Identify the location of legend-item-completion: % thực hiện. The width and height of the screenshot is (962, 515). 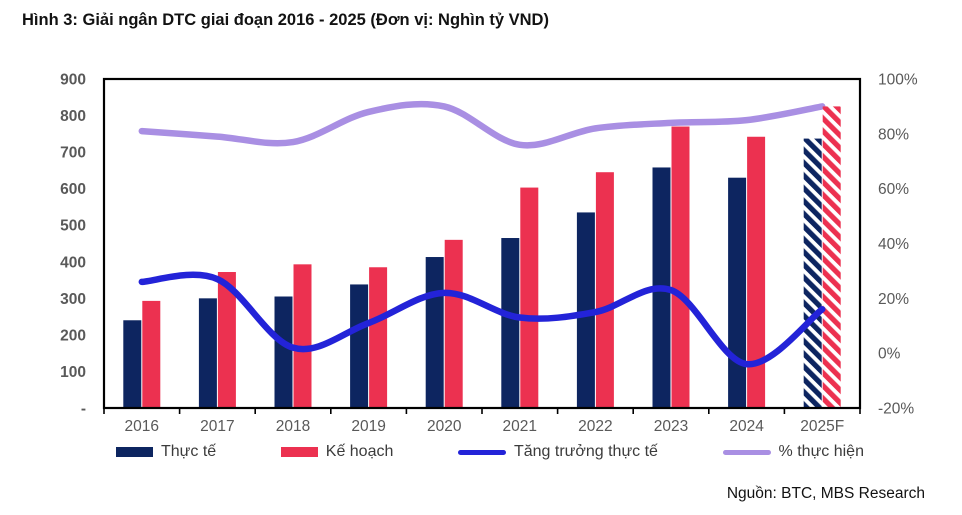
(793, 452).